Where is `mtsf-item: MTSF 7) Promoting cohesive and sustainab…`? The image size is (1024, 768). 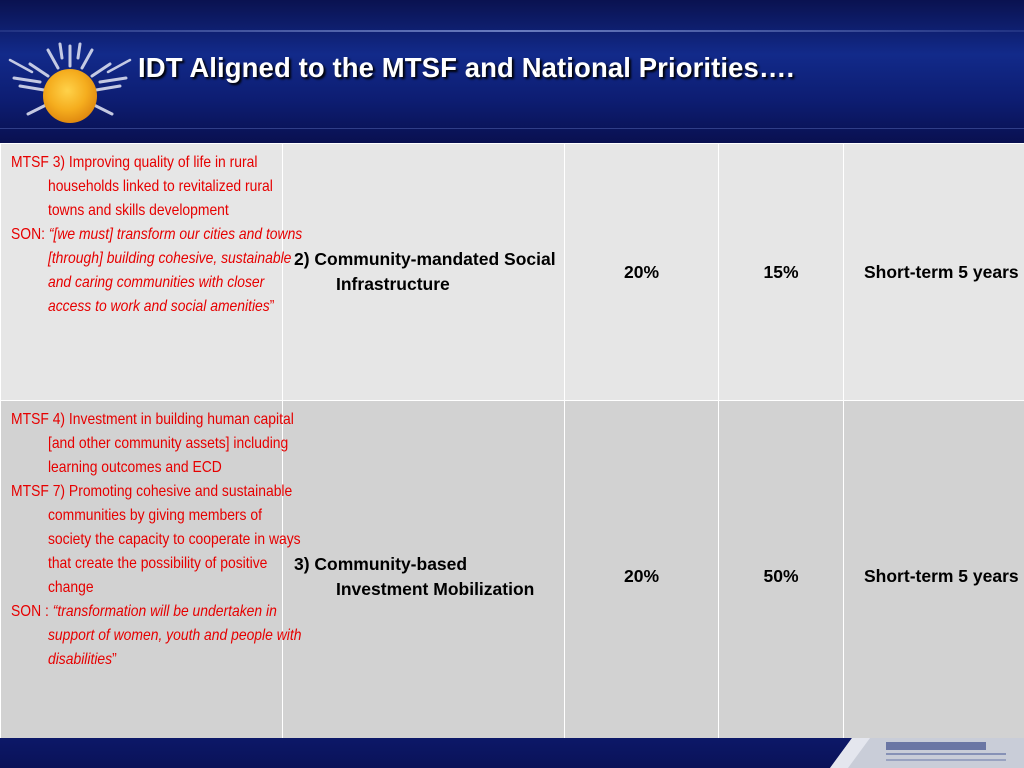
mtsf-item: MTSF 7) Promoting cohesive and sustainab… is located at coordinates (156, 539).